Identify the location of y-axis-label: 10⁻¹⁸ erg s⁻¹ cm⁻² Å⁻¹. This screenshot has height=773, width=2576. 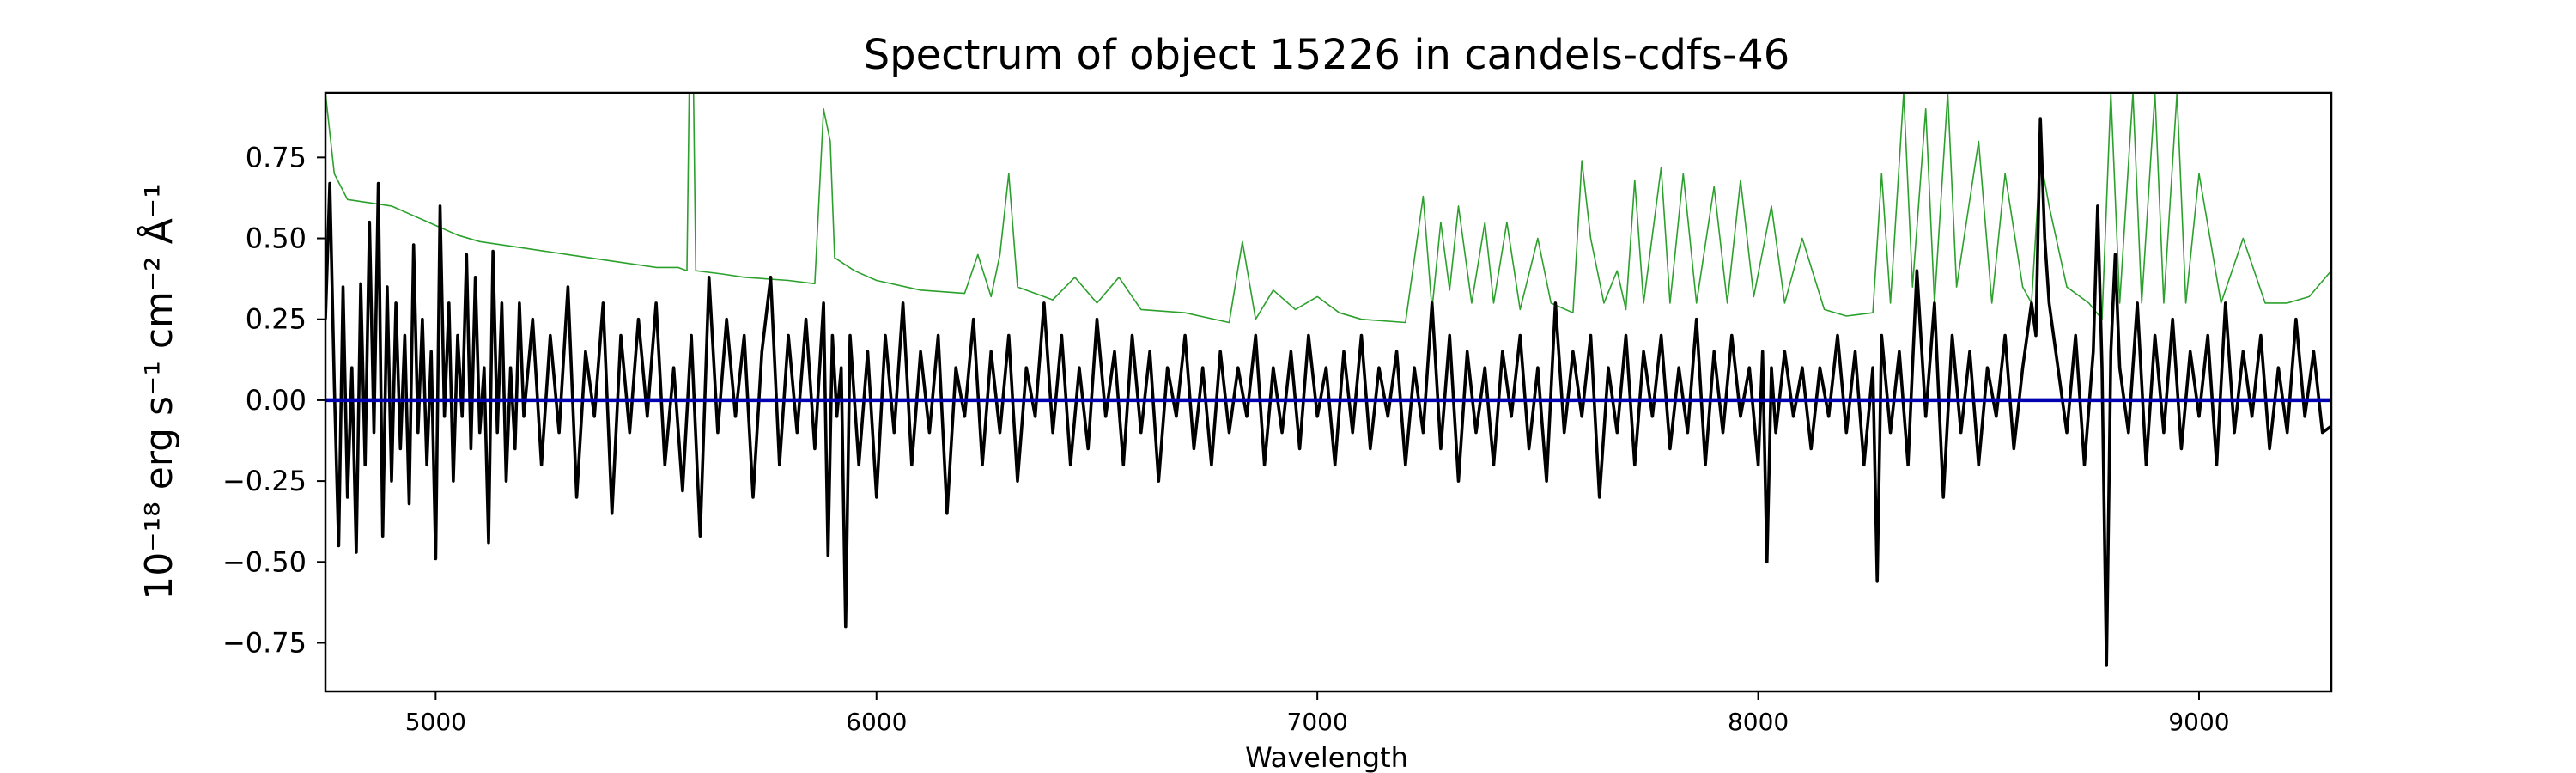
(159, 391).